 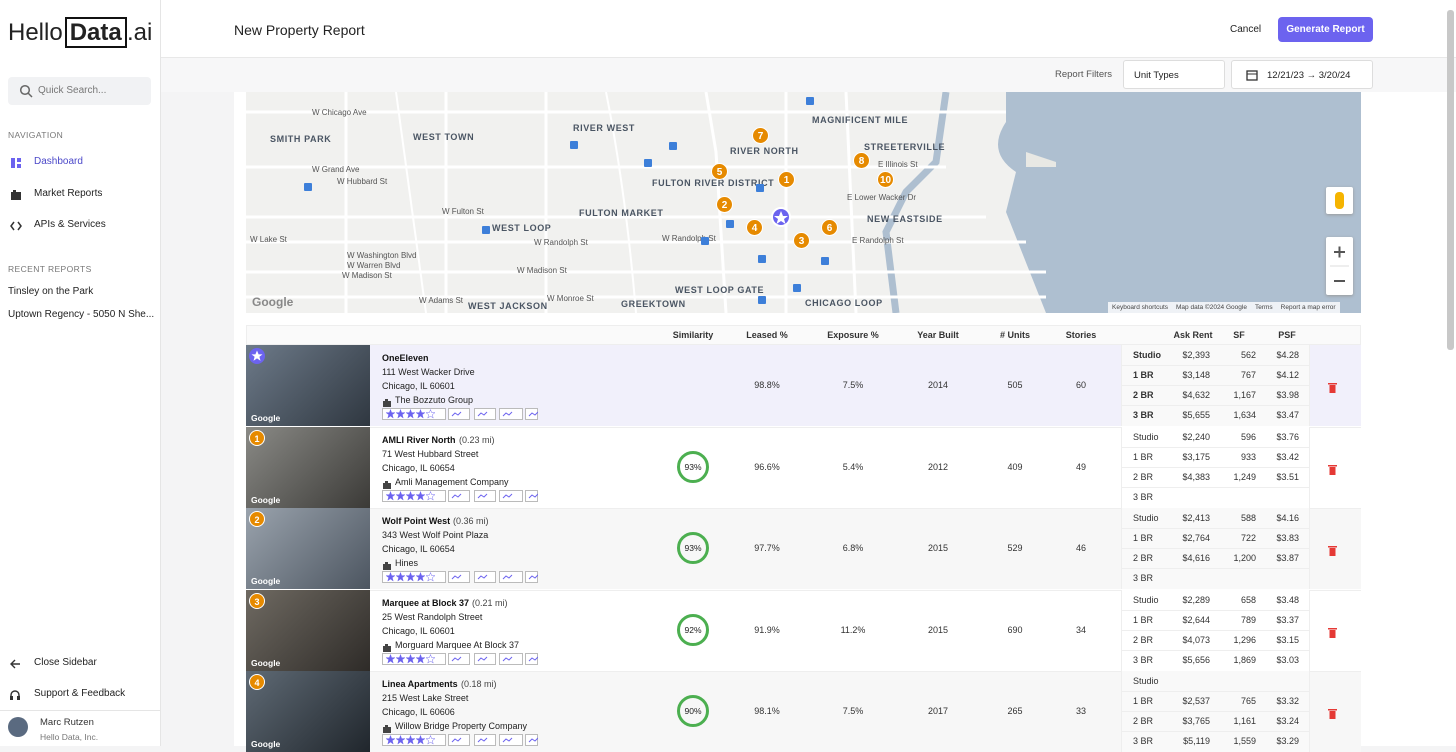 I want to click on logo: Hello Data, so click(x=67, y=33).